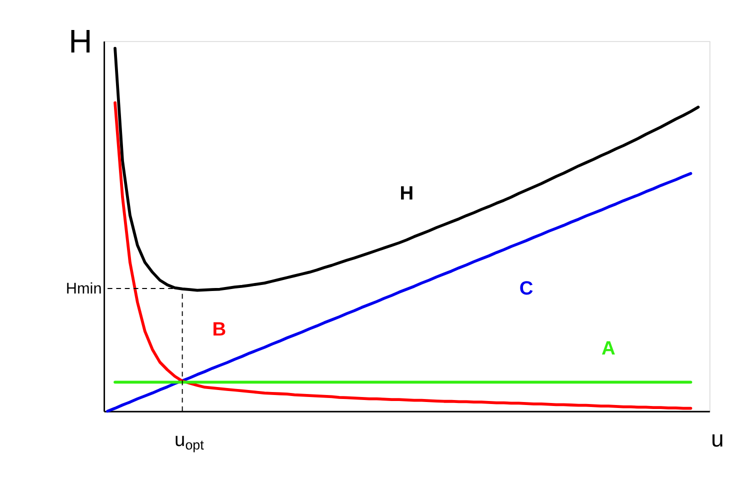 This screenshot has width=745, height=483. Describe the element at coordinates (219, 329) in the screenshot. I see `text: B` at that location.